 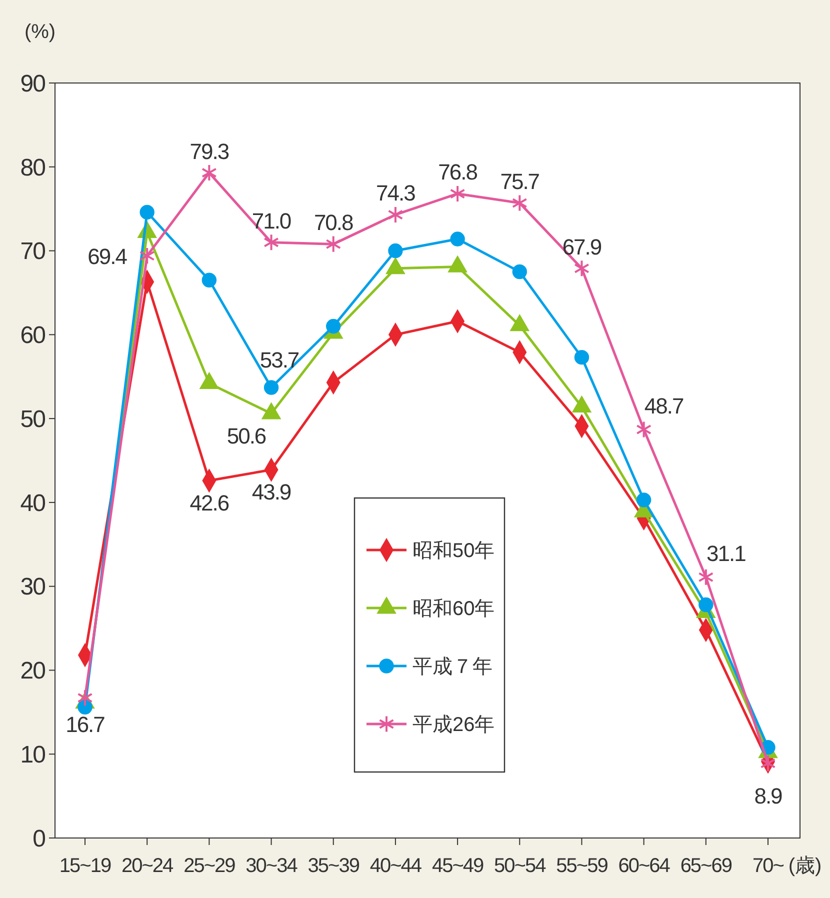 I want to click on x-tick-label: 40~44, so click(x=396, y=866).